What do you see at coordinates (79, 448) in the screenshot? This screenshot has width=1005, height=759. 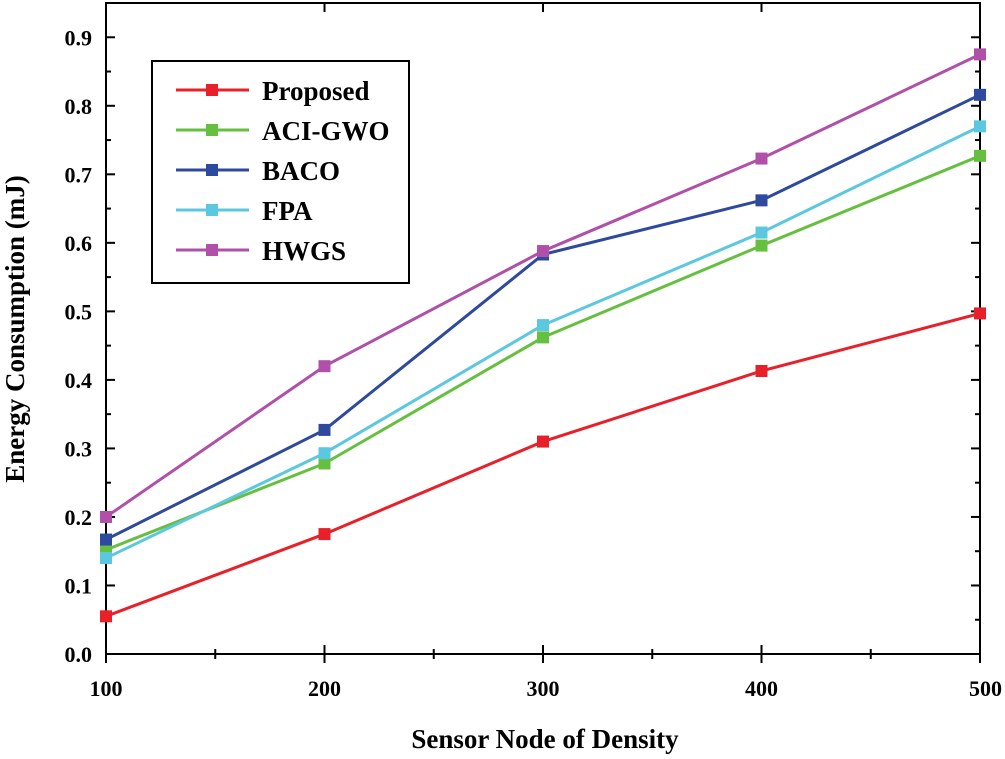 I see `y-tick-label: 0.3` at bounding box center [79, 448].